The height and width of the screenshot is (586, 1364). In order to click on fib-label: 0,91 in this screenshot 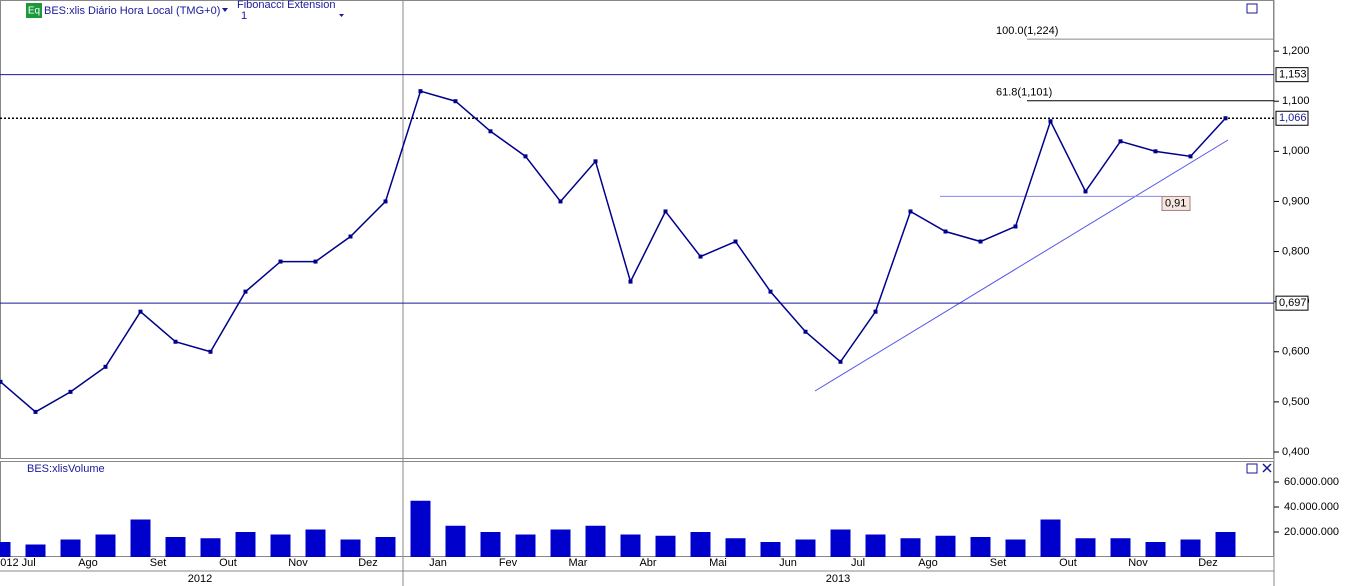, I will do `click(1175, 203)`.